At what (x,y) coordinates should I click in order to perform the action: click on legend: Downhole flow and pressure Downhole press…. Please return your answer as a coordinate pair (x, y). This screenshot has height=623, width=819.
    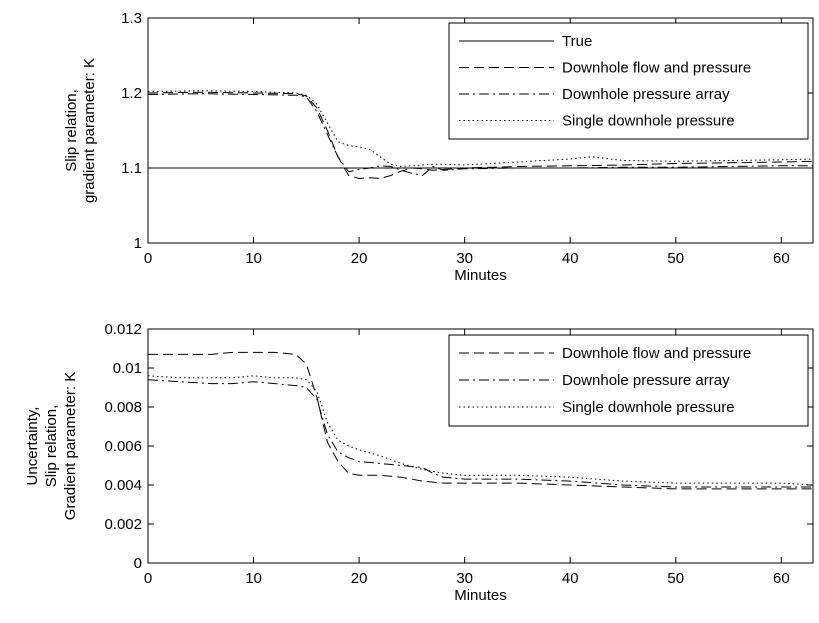
    Looking at the image, I should click on (628, 380).